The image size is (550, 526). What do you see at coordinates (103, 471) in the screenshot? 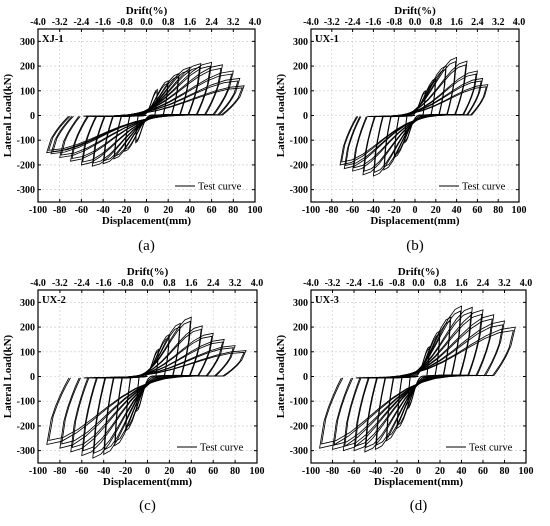
I see `x-tick-label: -40` at bounding box center [103, 471].